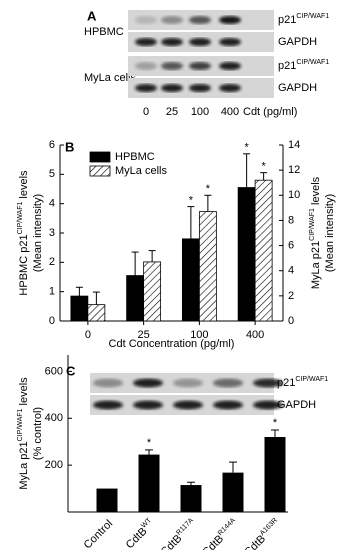 This screenshot has width=337, height=550. Describe the element at coordinates (141, 171) in the screenshot. I see `legend-label: MyLa cells` at that location.